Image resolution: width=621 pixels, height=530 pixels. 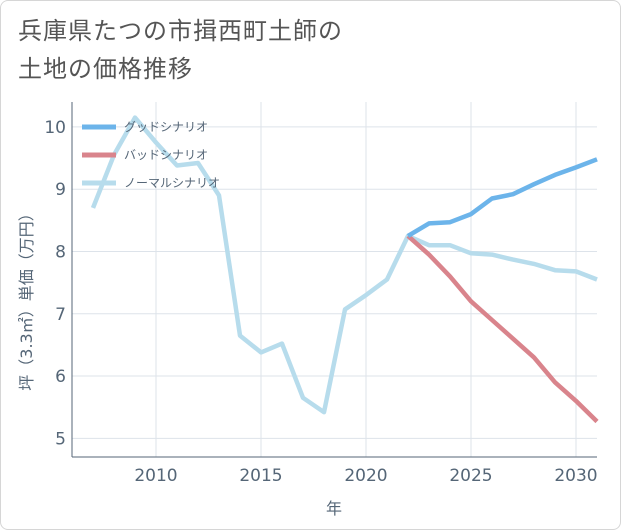 What do you see at coordinates (55, 128) in the screenshot?
I see `y-tick-label-10: 10` at bounding box center [55, 128].